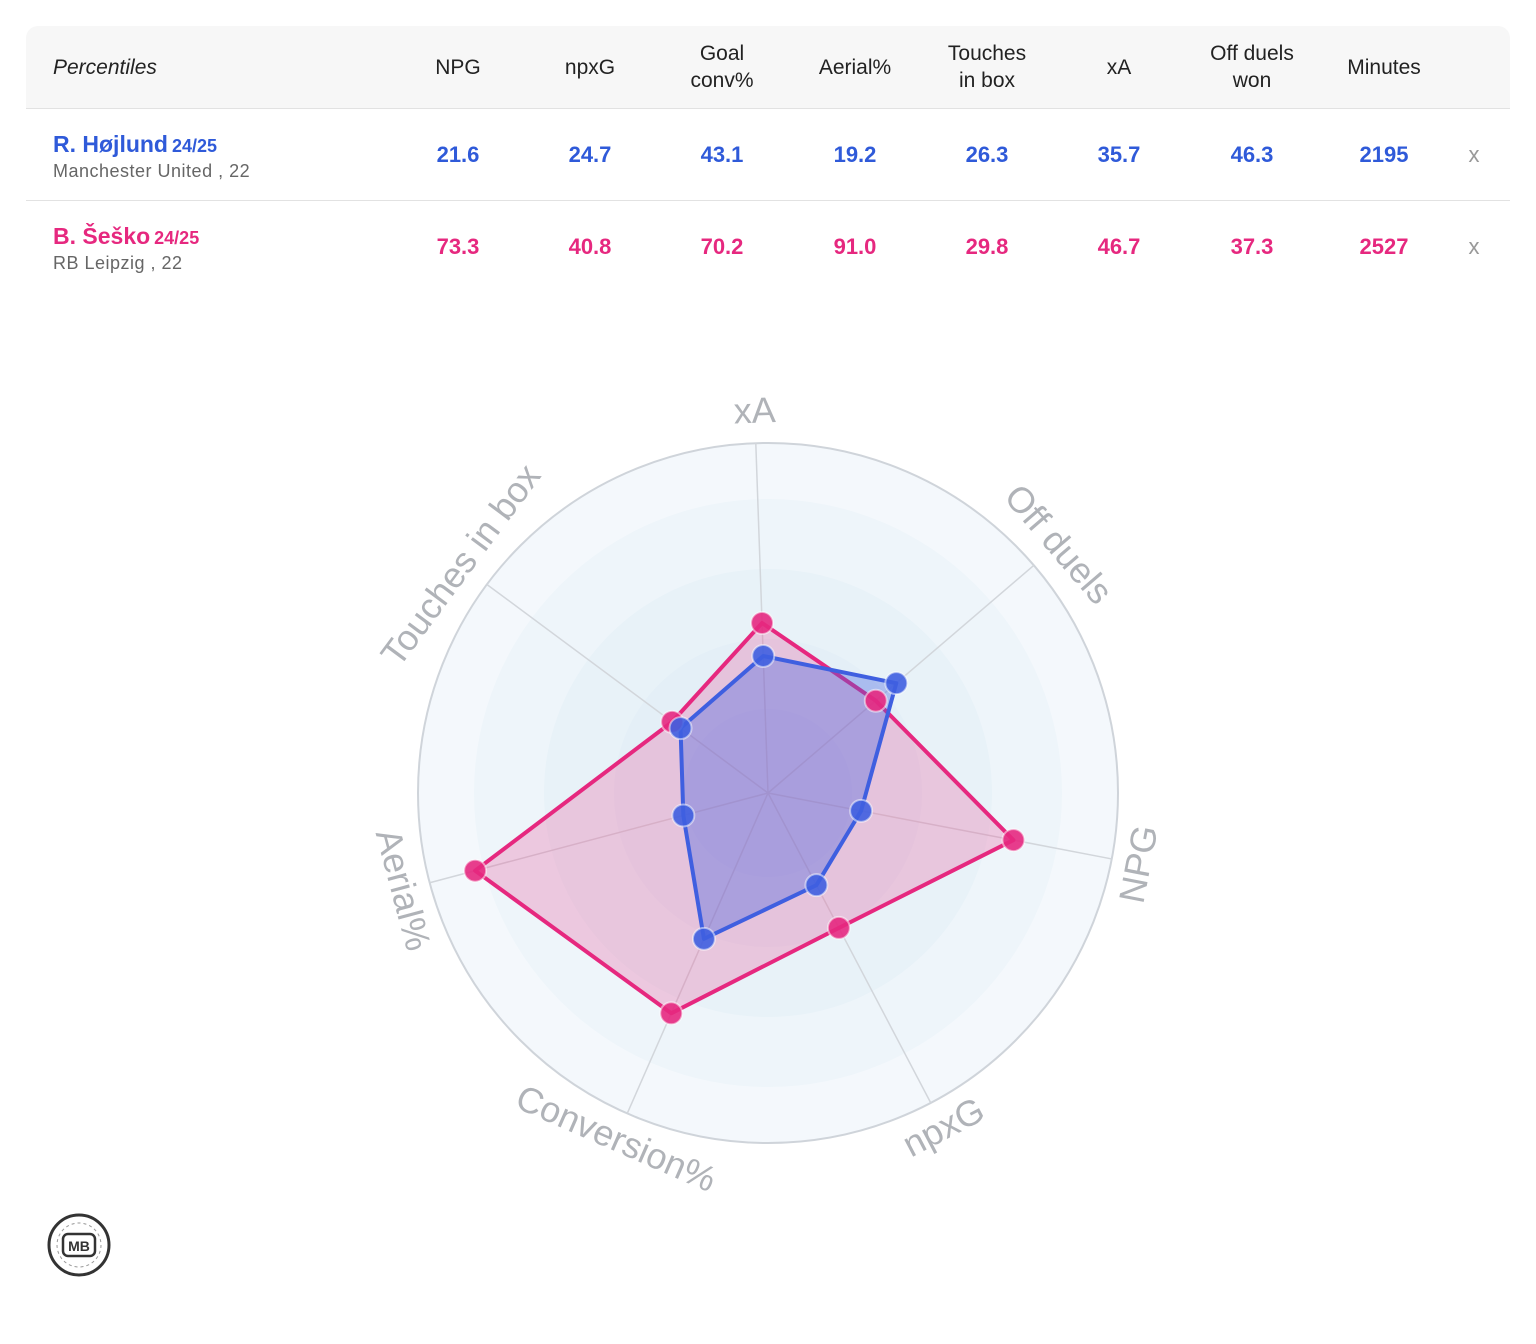  I want to click on player-info: R. Højlund 24/25 Manchester United , 22, so click(151, 156).